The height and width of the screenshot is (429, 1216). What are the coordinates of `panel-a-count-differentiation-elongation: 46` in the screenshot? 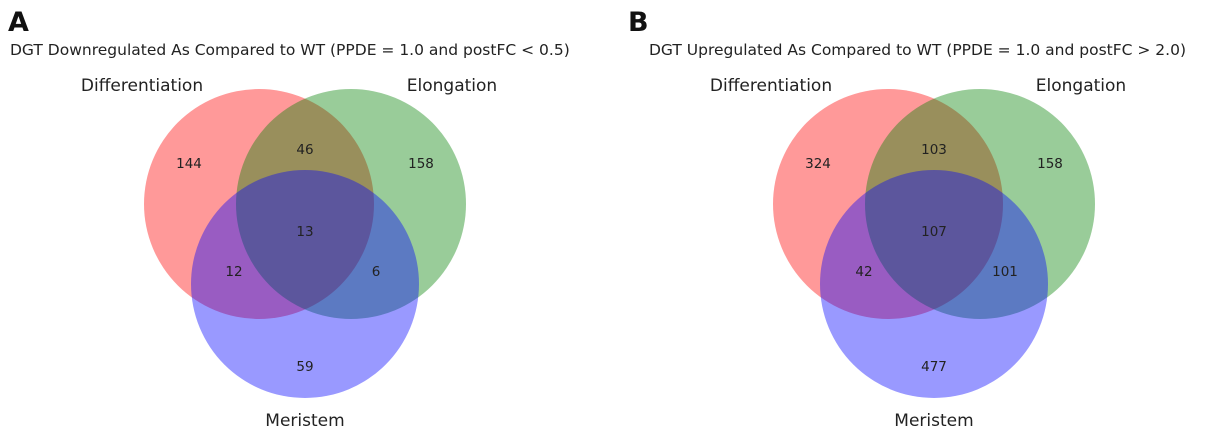 It's located at (304, 150).